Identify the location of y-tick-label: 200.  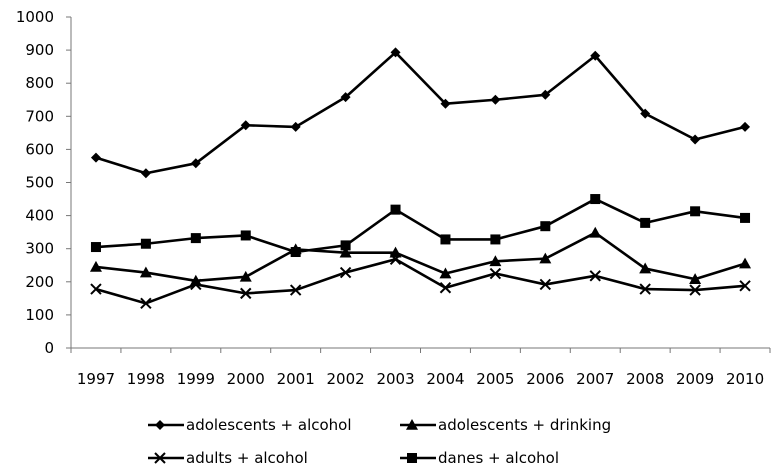
(39, 282).